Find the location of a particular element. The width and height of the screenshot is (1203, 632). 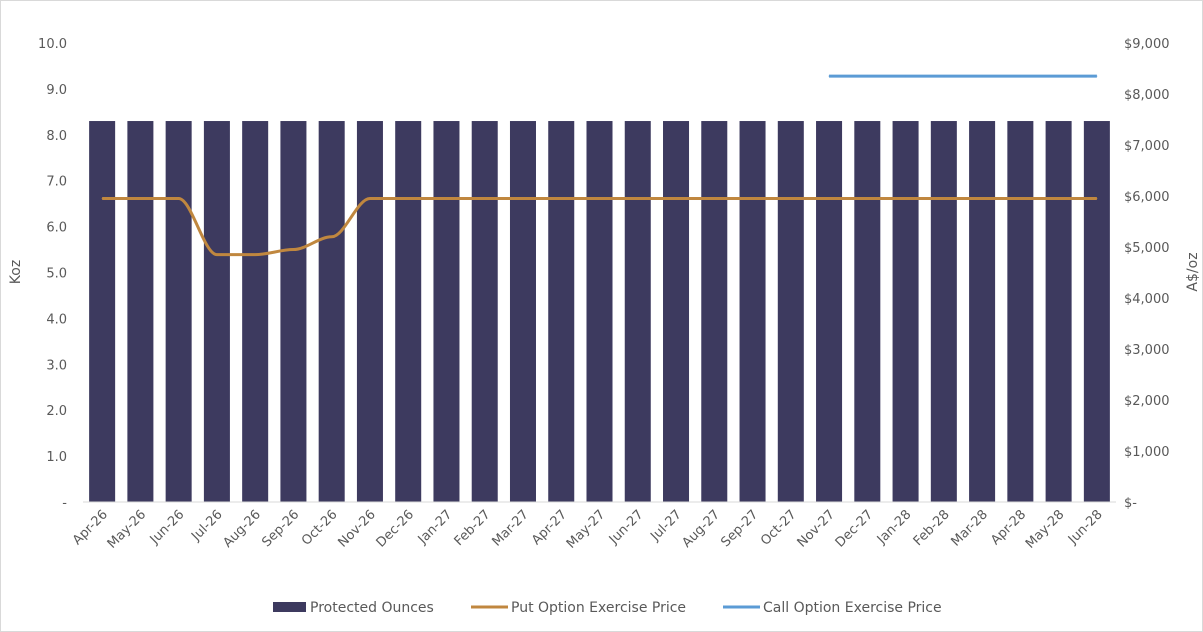

x-tick-label: Sep-26 is located at coordinates (280, 528).